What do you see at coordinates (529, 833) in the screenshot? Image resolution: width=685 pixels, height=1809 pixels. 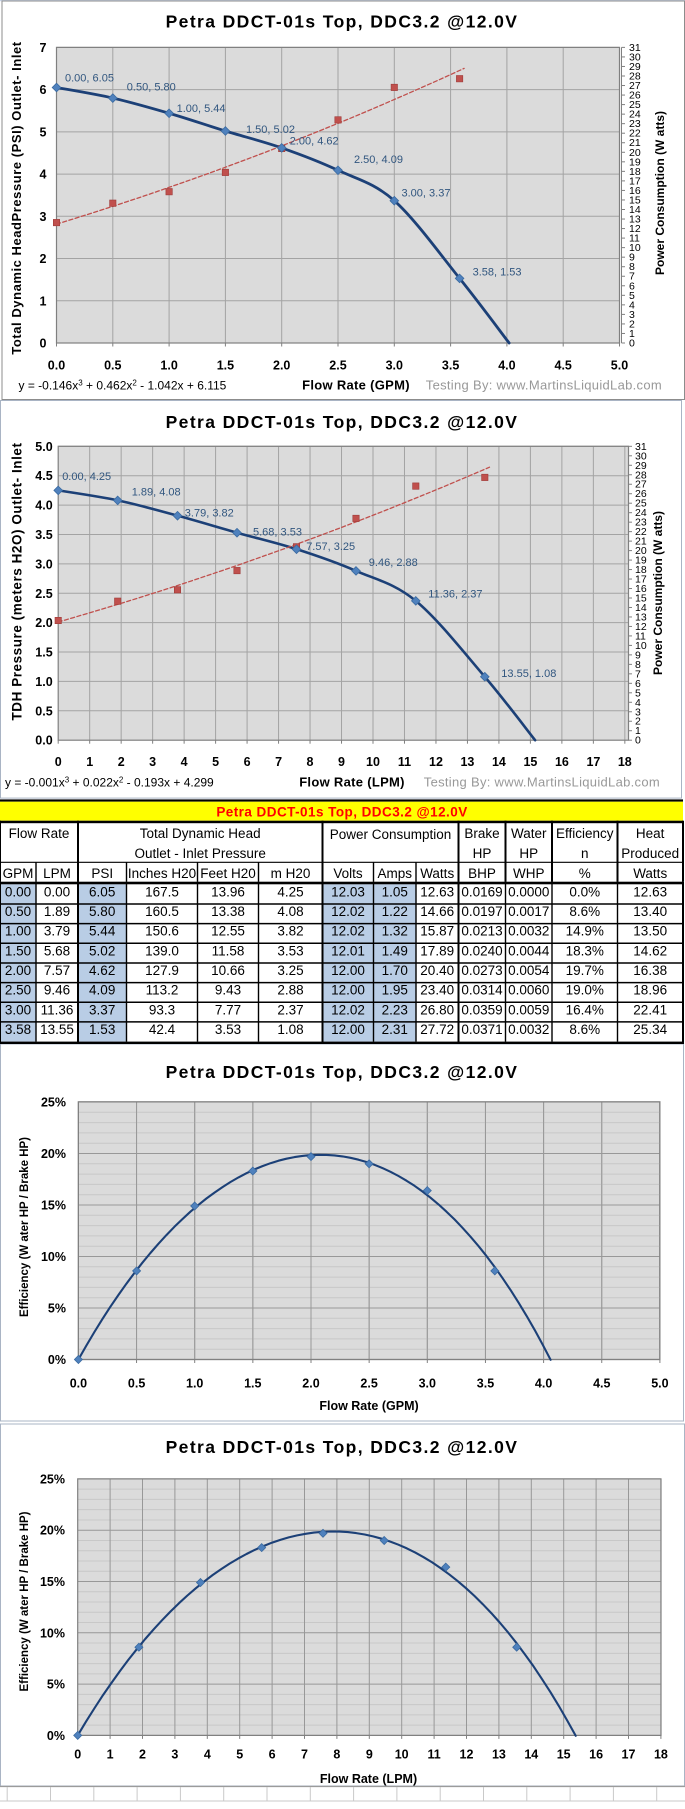 I see `svg-text: Water` at bounding box center [529, 833].